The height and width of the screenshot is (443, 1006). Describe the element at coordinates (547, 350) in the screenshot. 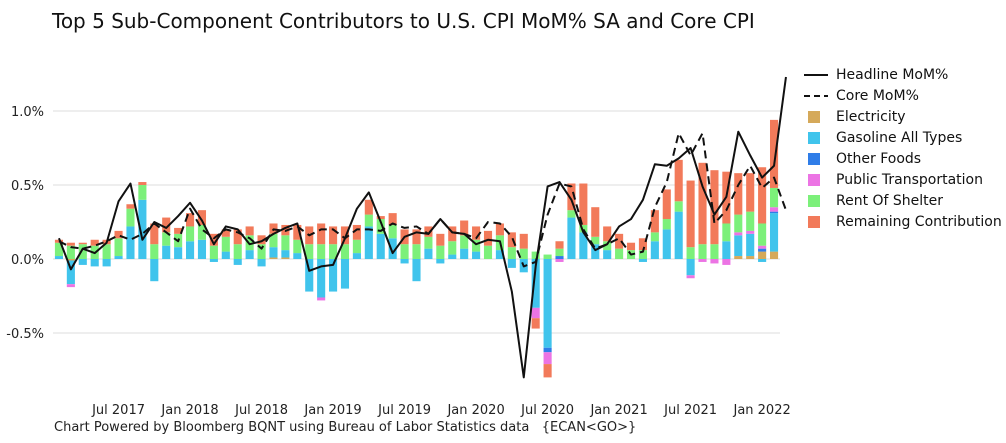

I see `bar-other_foods` at that location.